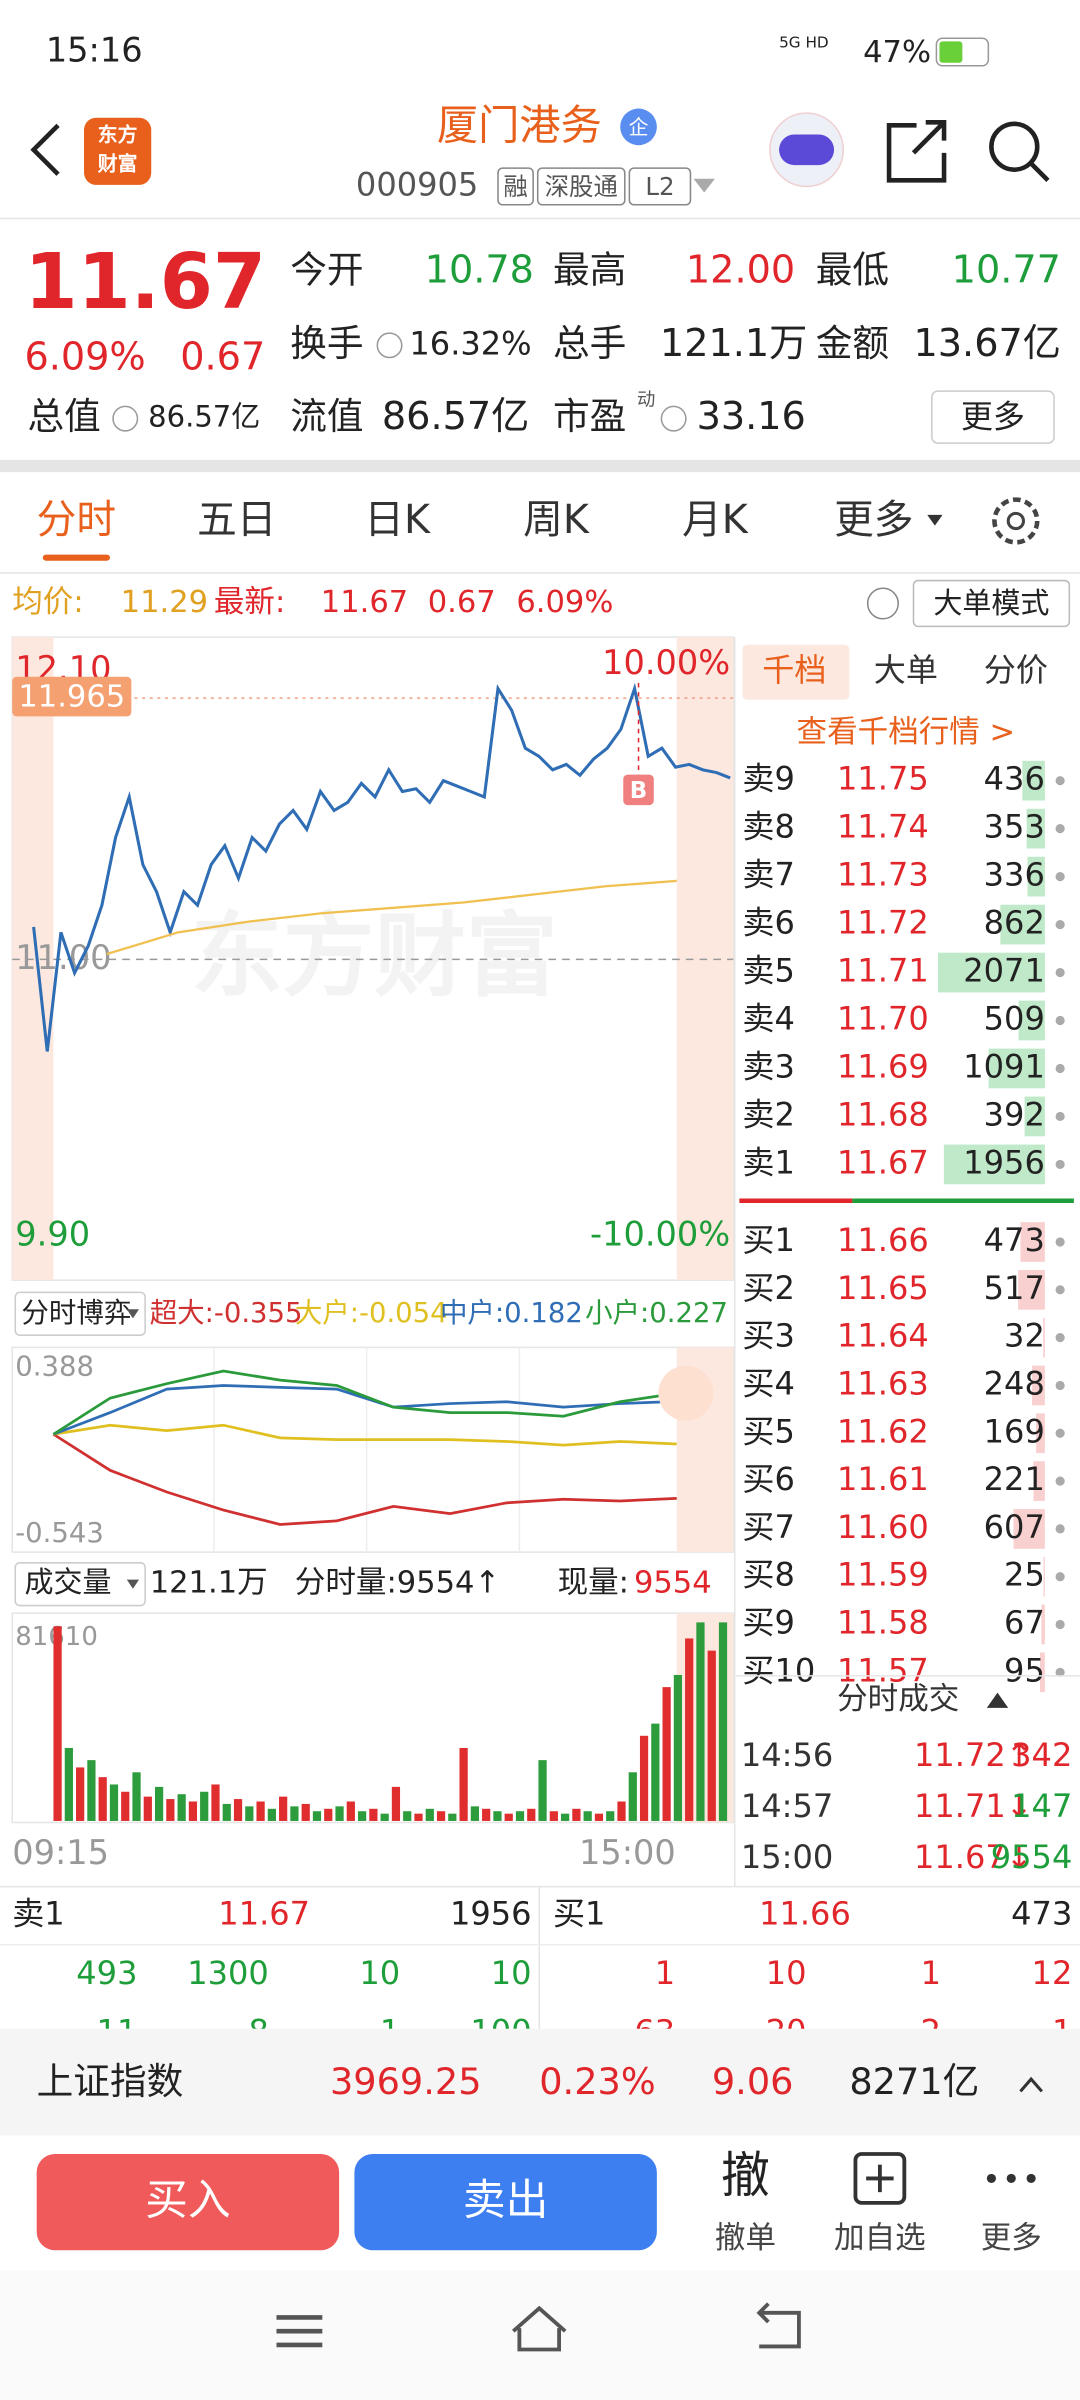 This screenshot has height=2400, width=1080. What do you see at coordinates (673, 418) in the screenshot?
I see `info-icon` at bounding box center [673, 418].